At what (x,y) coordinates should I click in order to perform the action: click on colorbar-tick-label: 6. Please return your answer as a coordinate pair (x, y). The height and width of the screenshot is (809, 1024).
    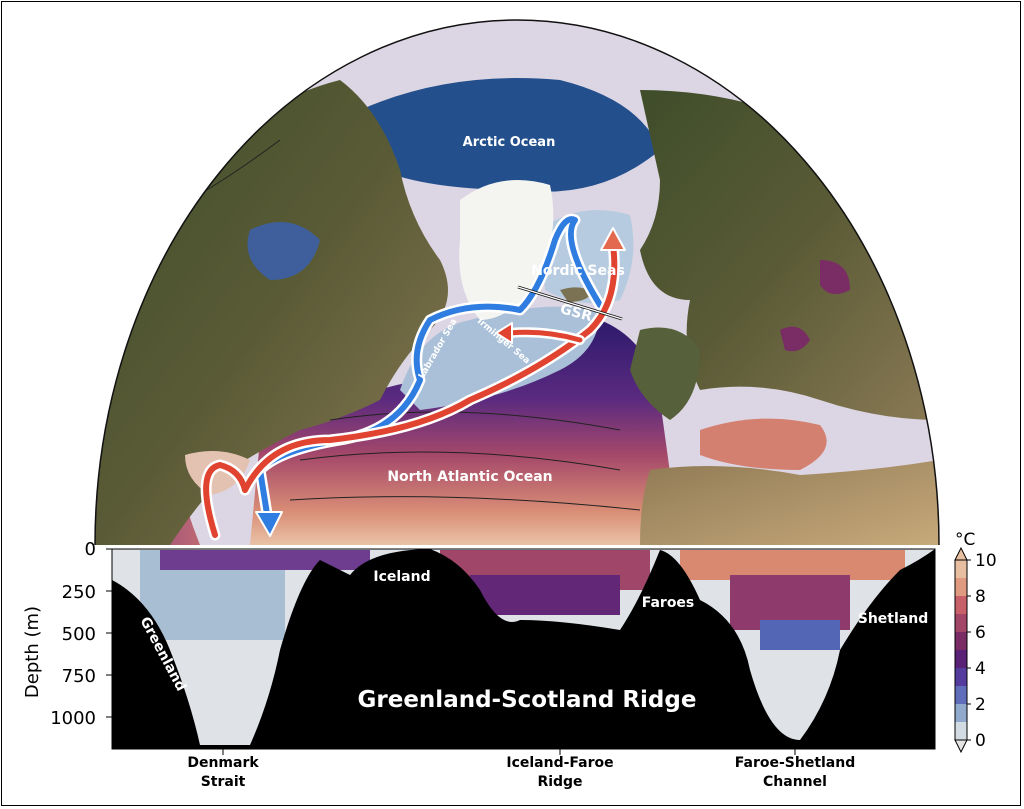
    Looking at the image, I should click on (980, 633).